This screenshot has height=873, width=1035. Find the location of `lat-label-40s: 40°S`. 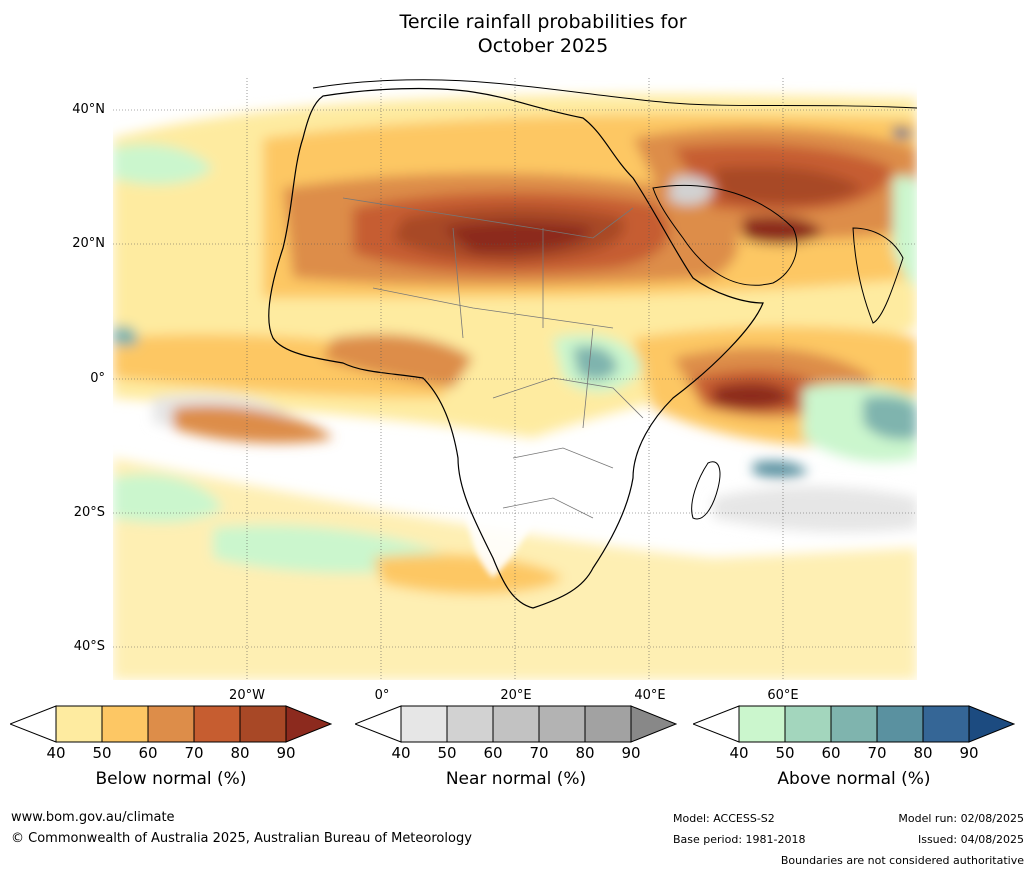

lat-label-40s: 40°S is located at coordinates (89, 646).